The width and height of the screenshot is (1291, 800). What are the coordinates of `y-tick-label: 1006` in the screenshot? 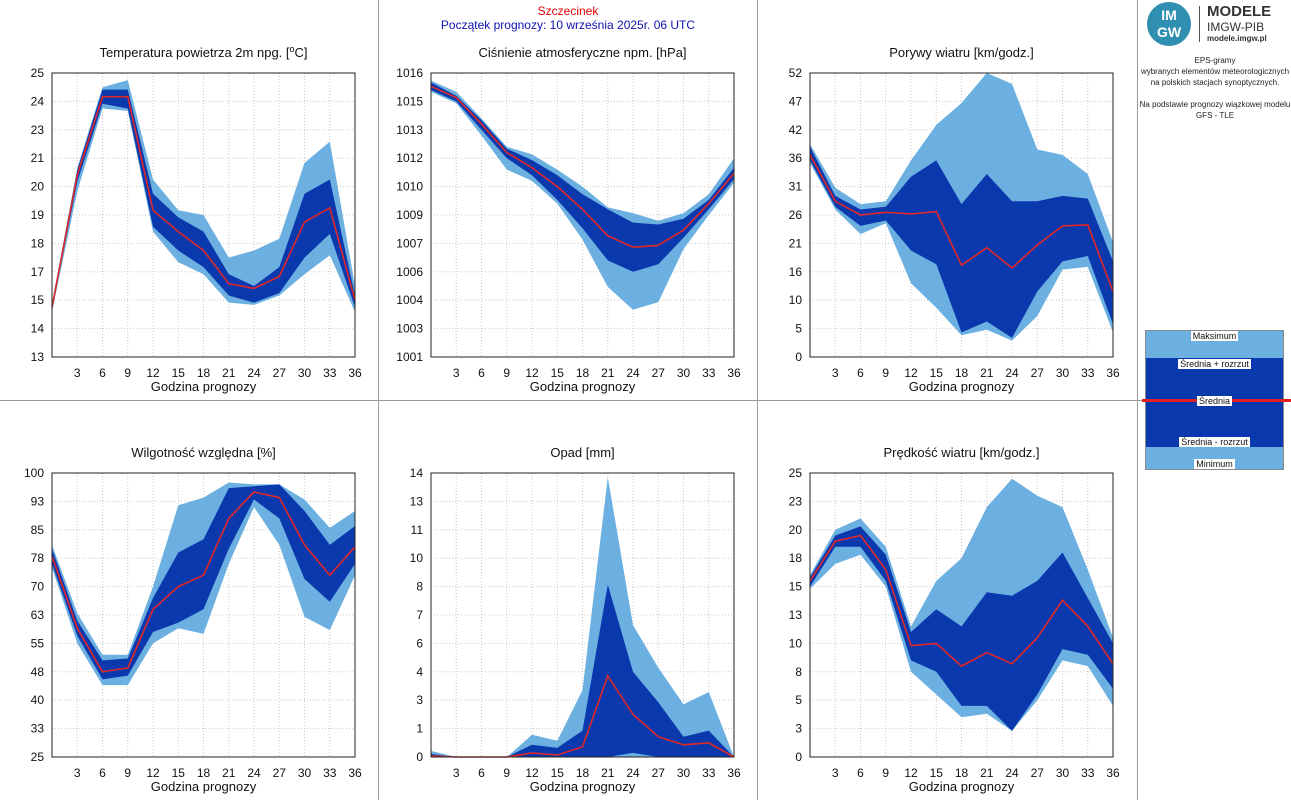 It's located at (409, 272).